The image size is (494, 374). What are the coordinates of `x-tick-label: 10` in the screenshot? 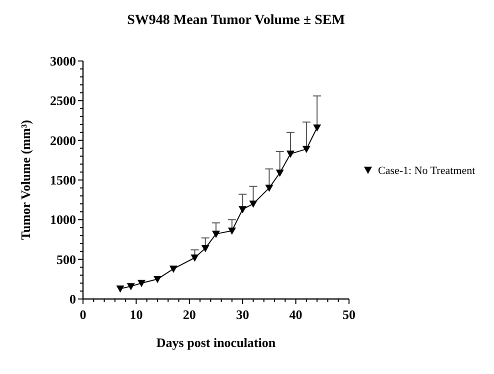 It's located at (136, 314).